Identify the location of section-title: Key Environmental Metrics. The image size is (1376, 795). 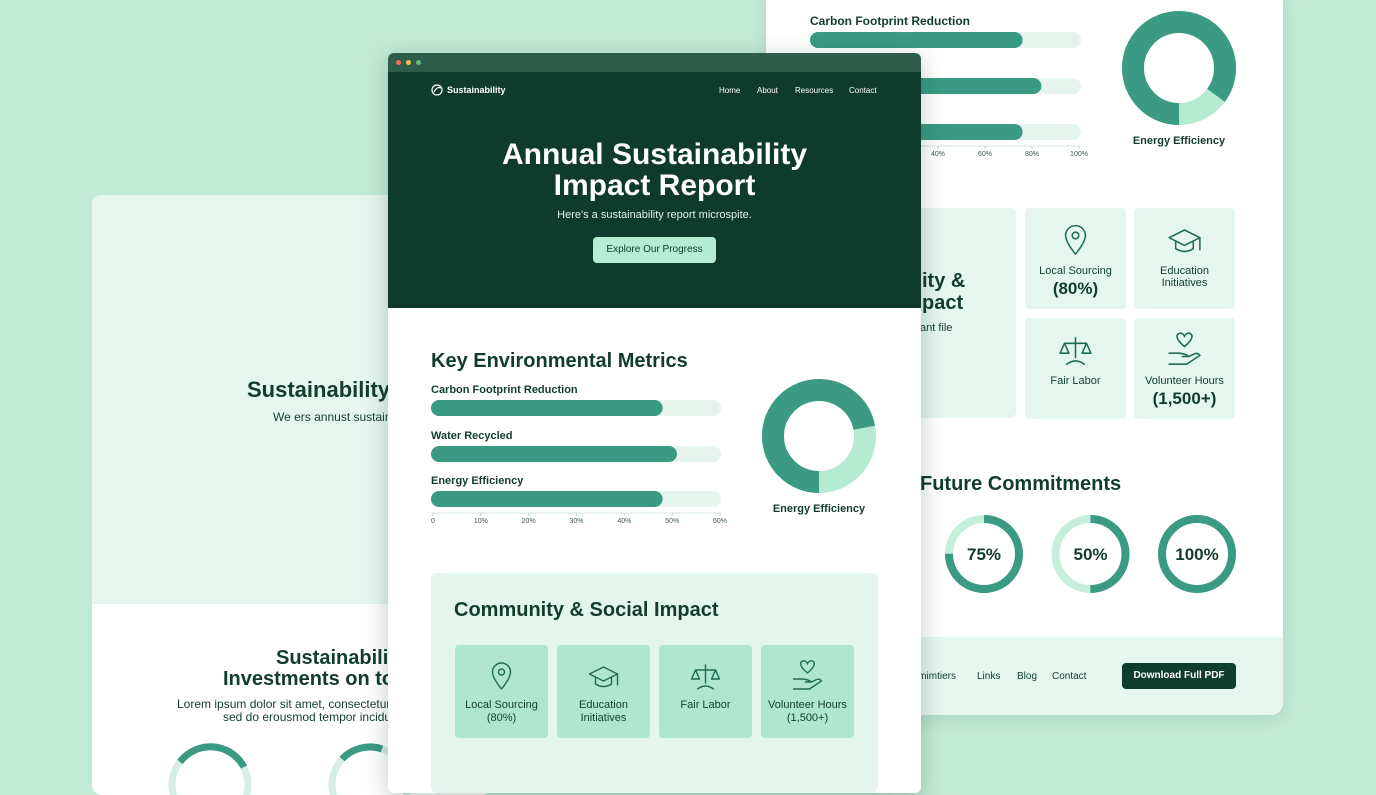
(559, 361).